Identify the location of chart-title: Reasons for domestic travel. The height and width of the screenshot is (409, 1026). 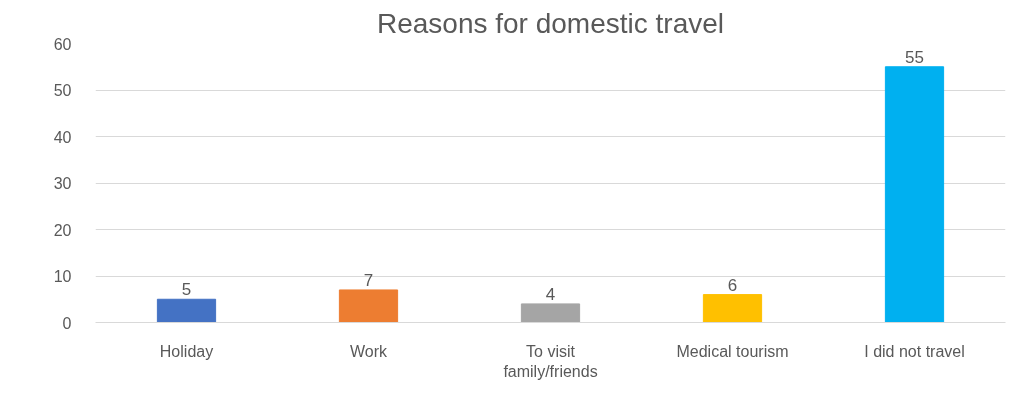
(550, 23).